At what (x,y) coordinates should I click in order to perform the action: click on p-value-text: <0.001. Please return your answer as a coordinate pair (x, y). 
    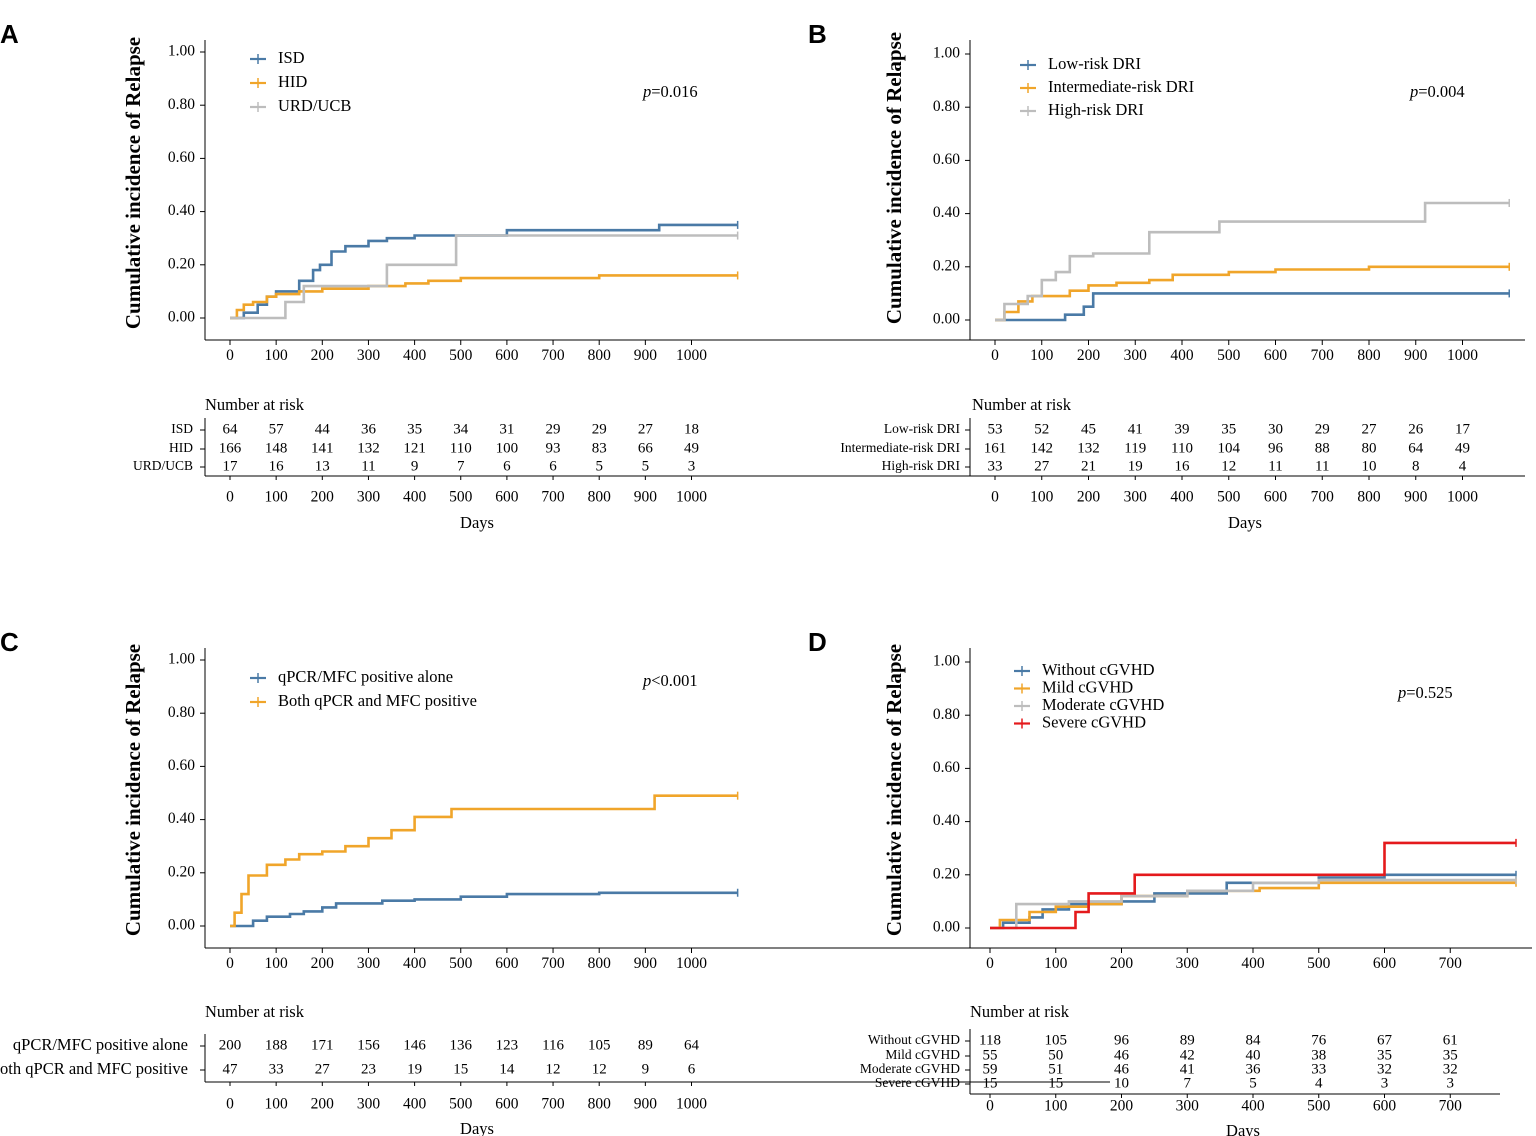
    Looking at the image, I should click on (674, 680).